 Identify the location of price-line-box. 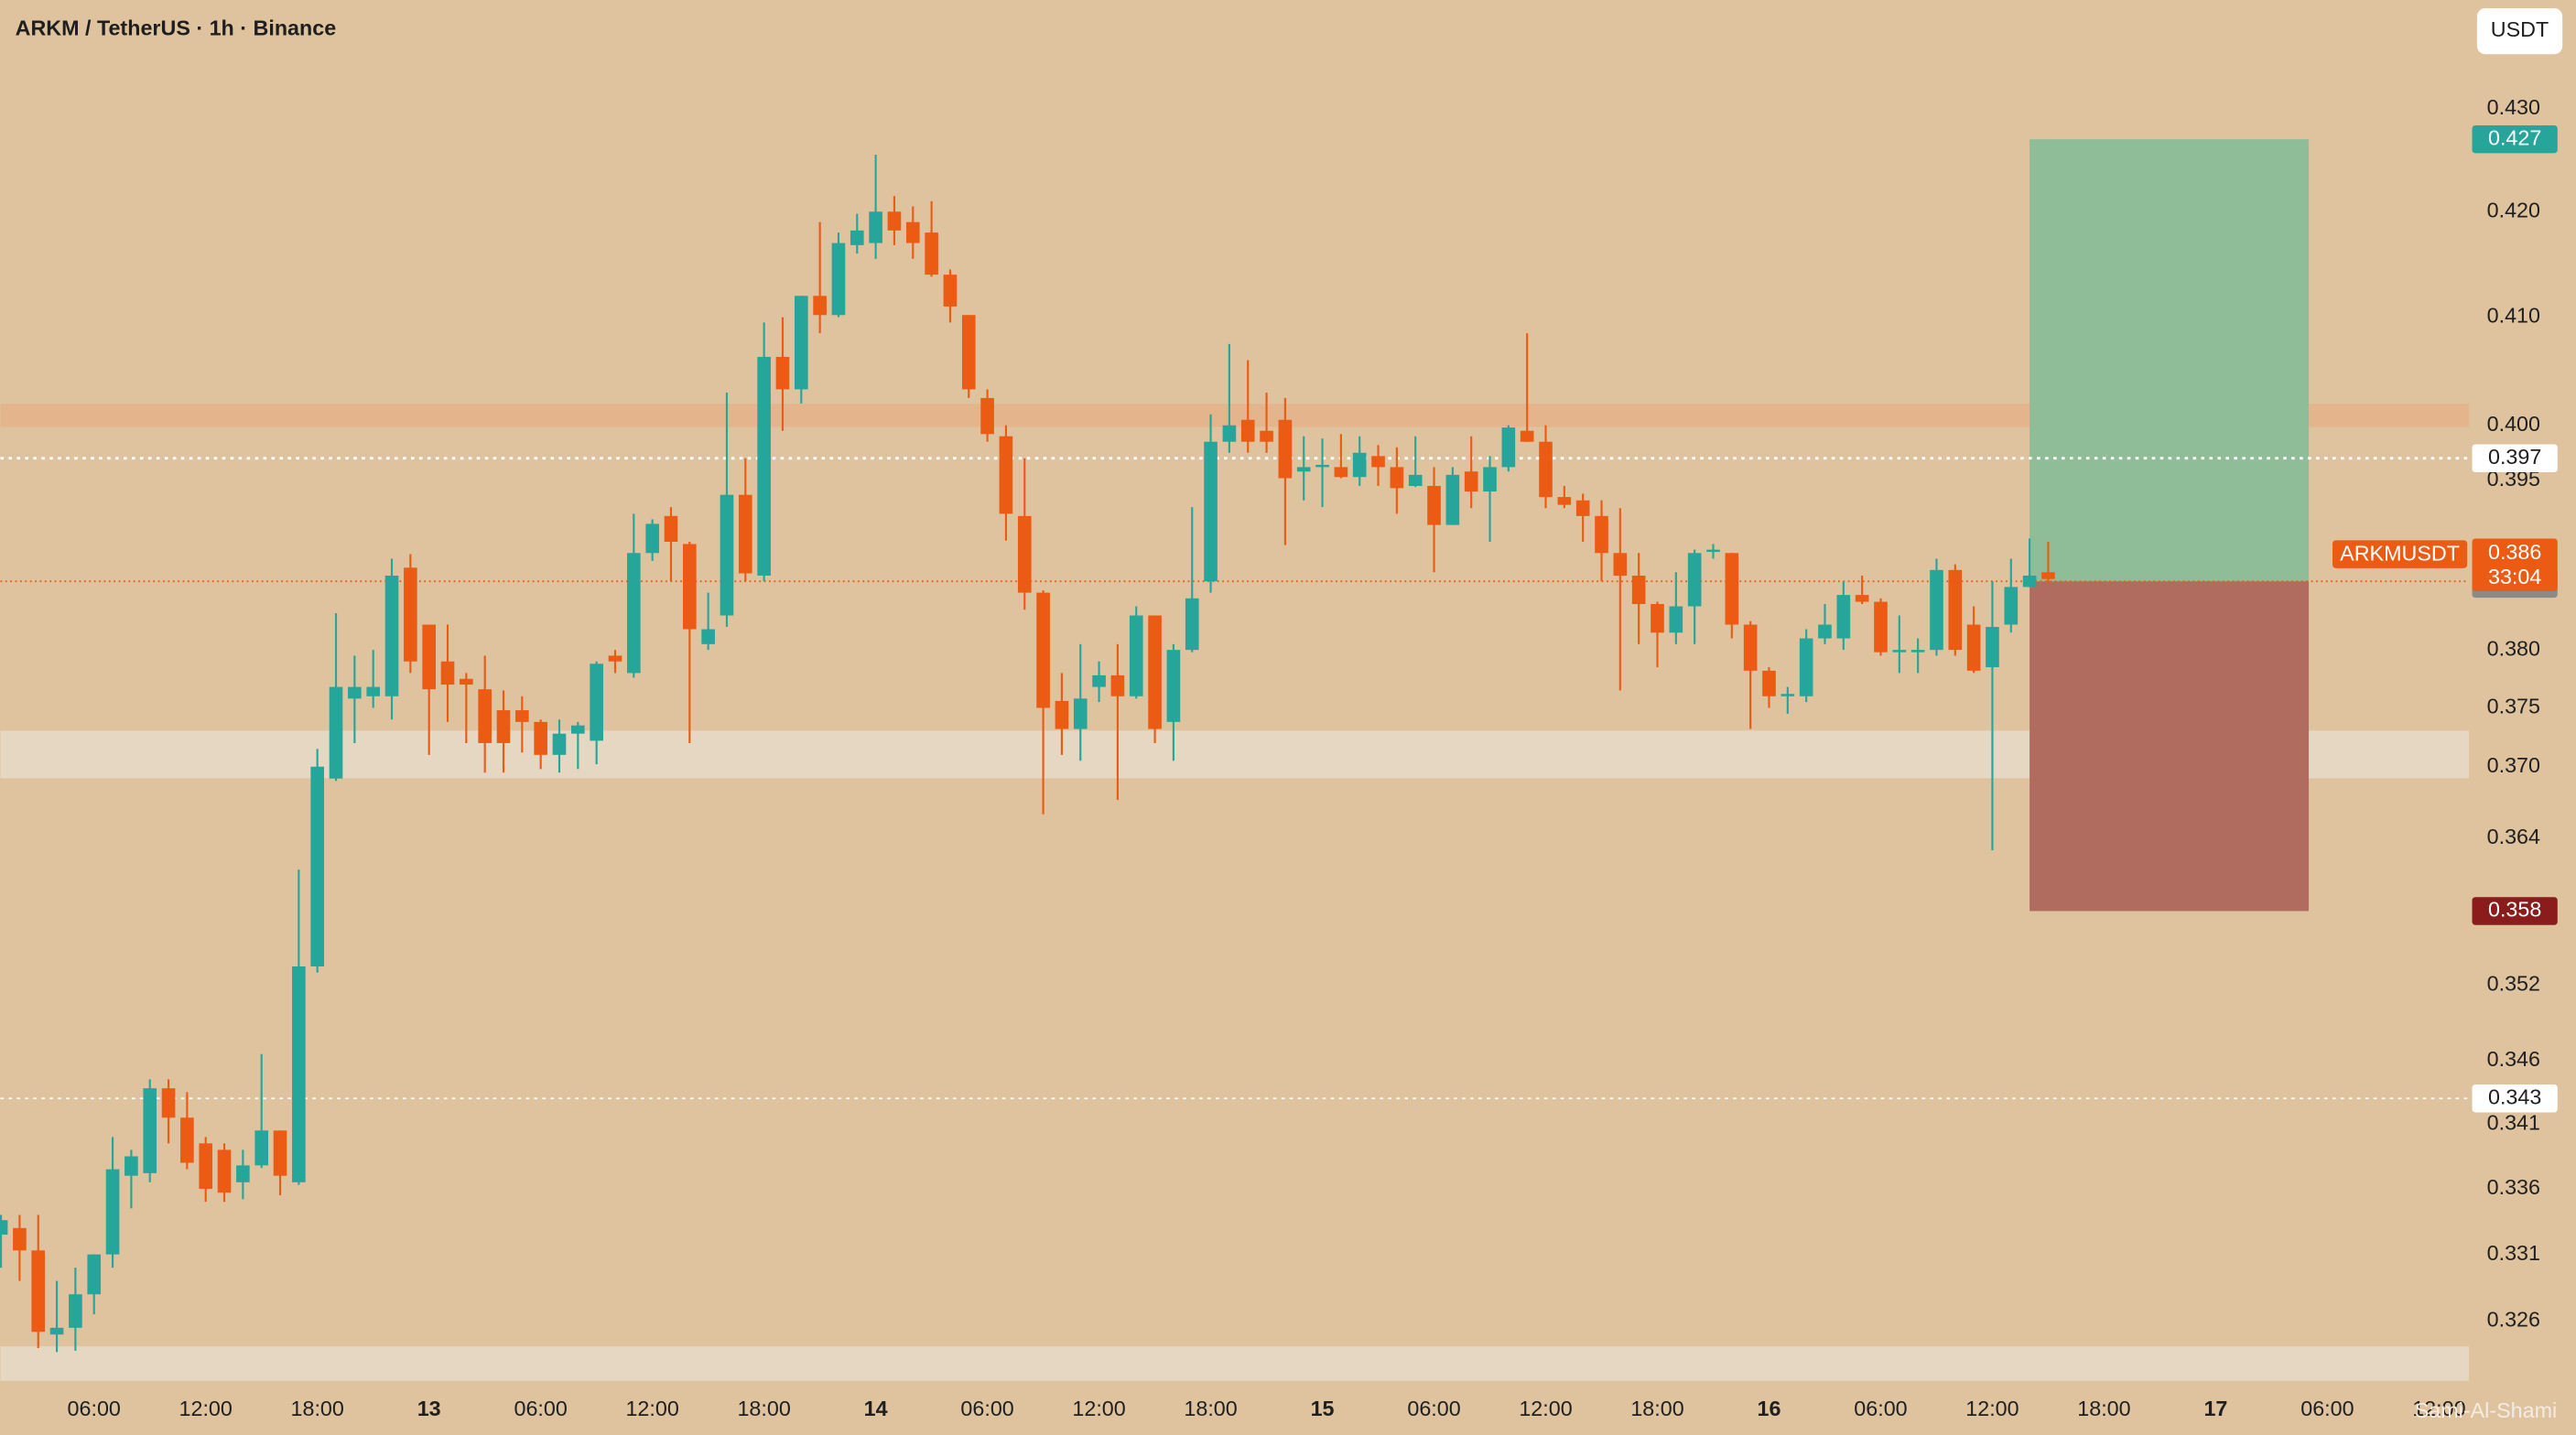
(2515, 458).